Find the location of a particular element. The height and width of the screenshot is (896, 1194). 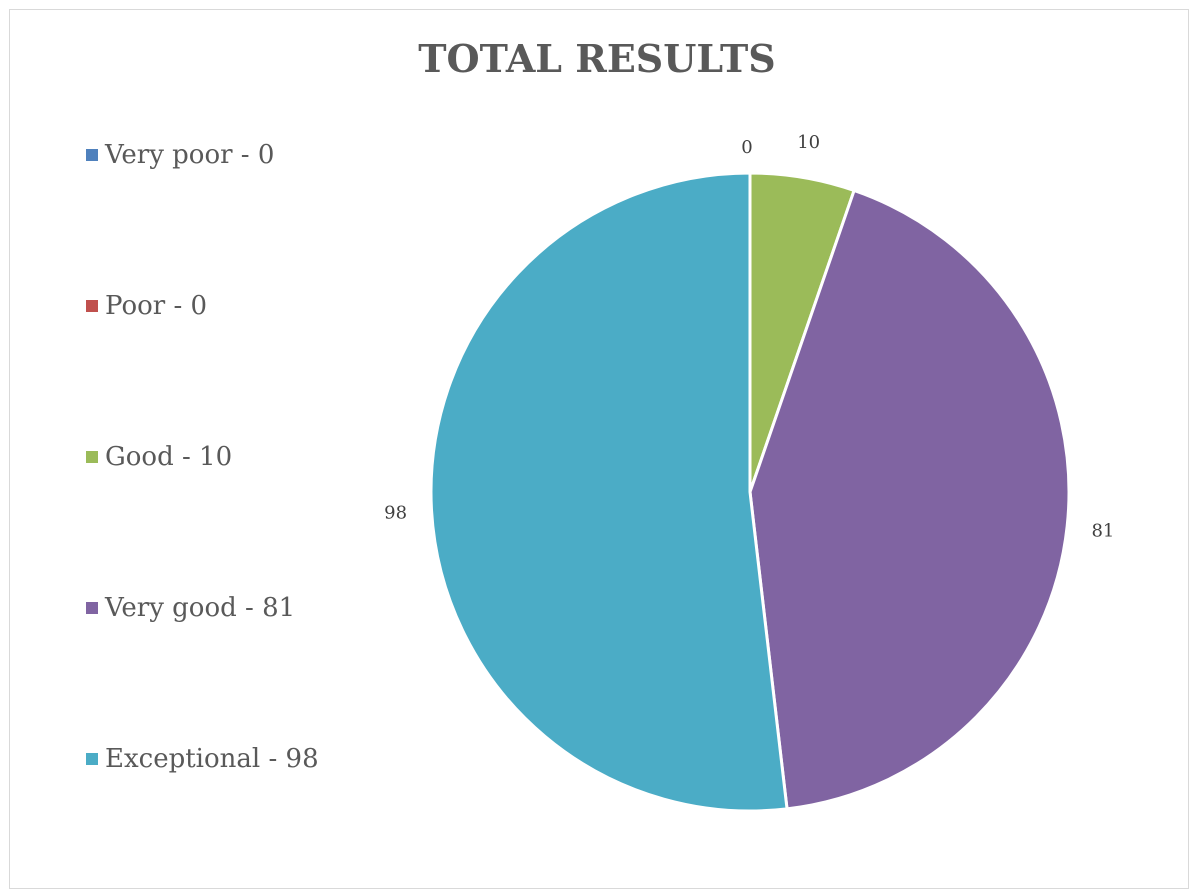

legend-item-exceptional: Exceptional - 98 is located at coordinates (202, 759).